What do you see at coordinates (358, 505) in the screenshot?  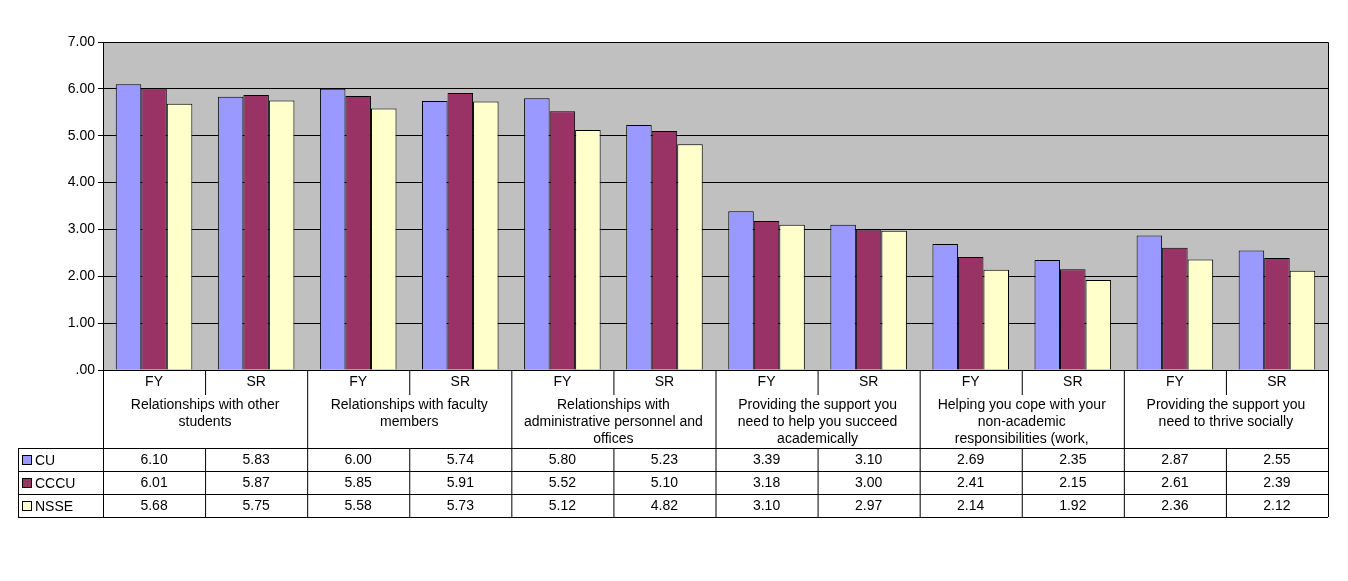 I see `data-label: 5.58` at bounding box center [358, 505].